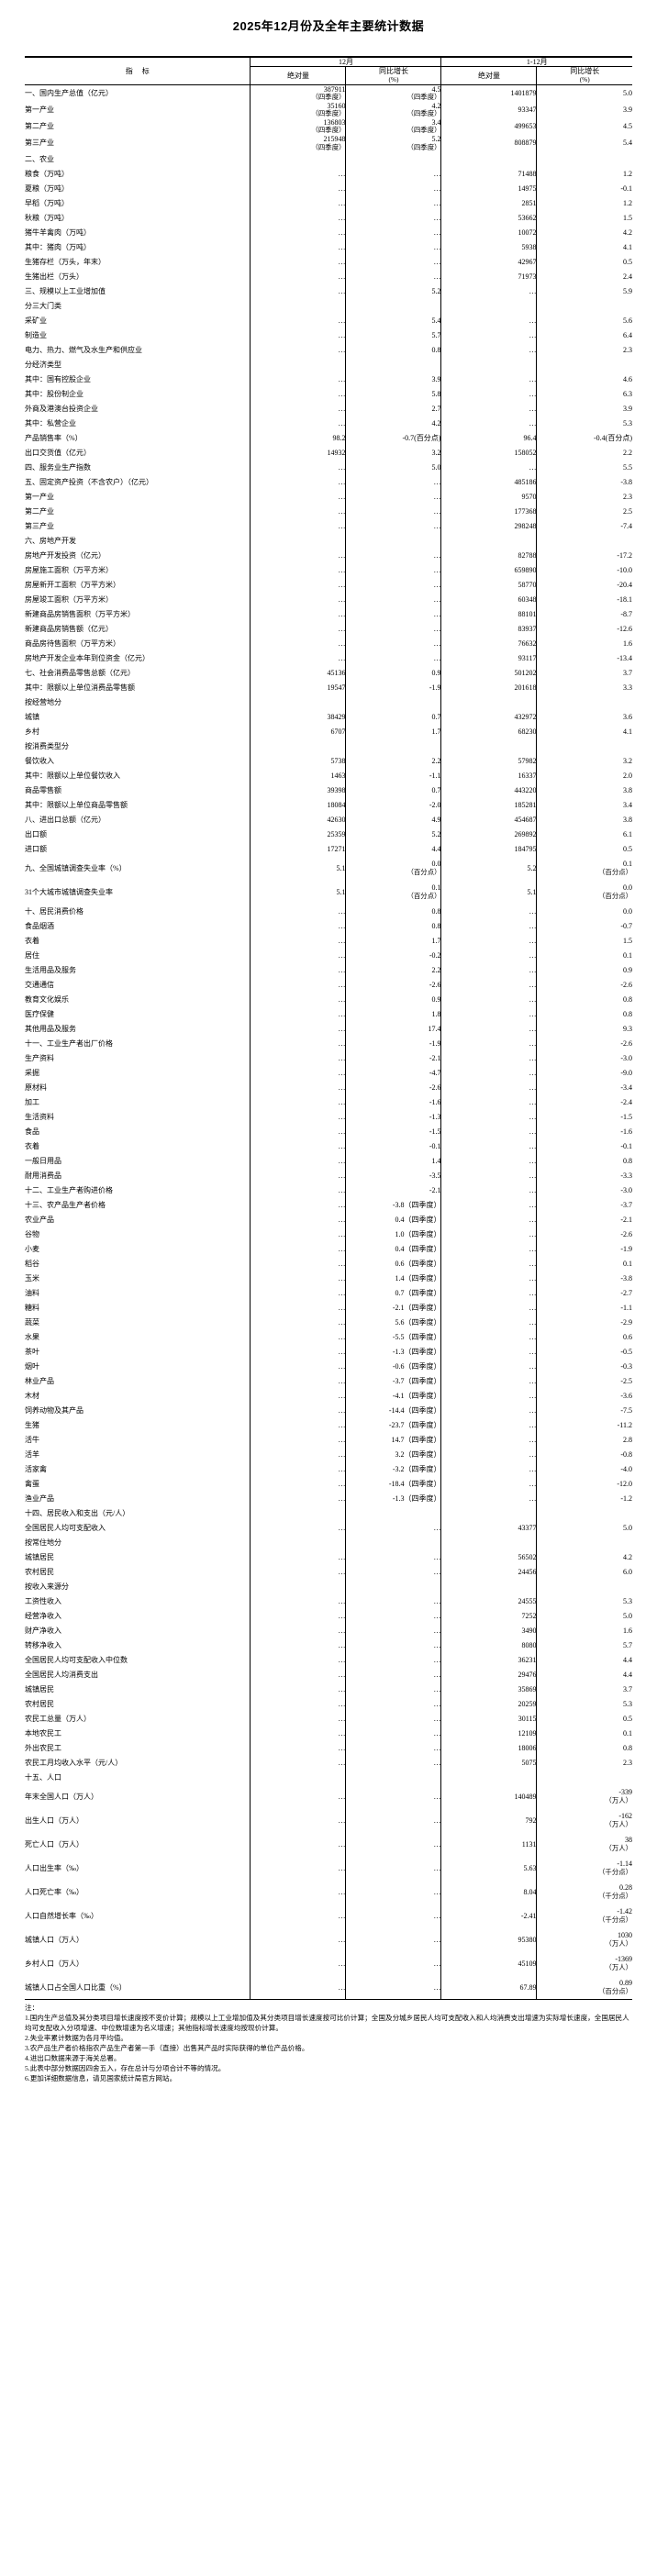 This screenshot has height=2576, width=657. I want to click on row-cumulative-yoy: -339 （万人）, so click(584, 1796).